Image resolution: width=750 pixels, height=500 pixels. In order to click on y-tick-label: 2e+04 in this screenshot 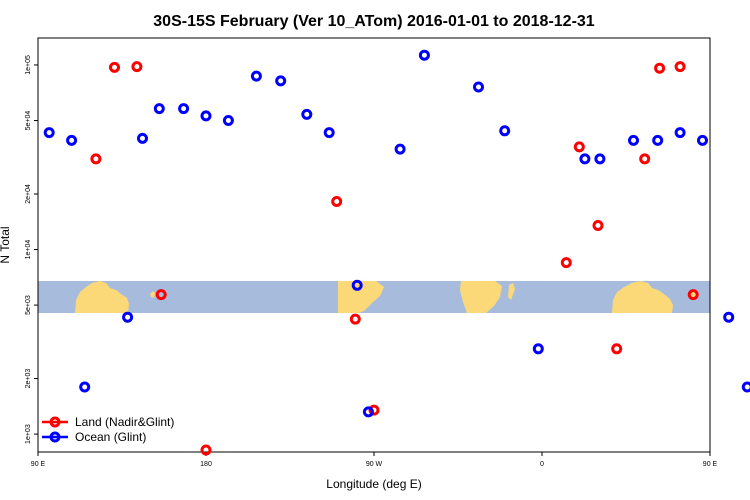, I will do `click(28, 194)`.